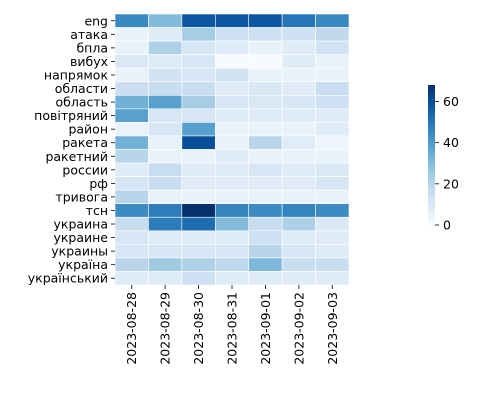 This screenshot has width=500, height=400. What do you see at coordinates (85, 142) in the screenshot?
I see `y-tick-label: ракета` at bounding box center [85, 142].